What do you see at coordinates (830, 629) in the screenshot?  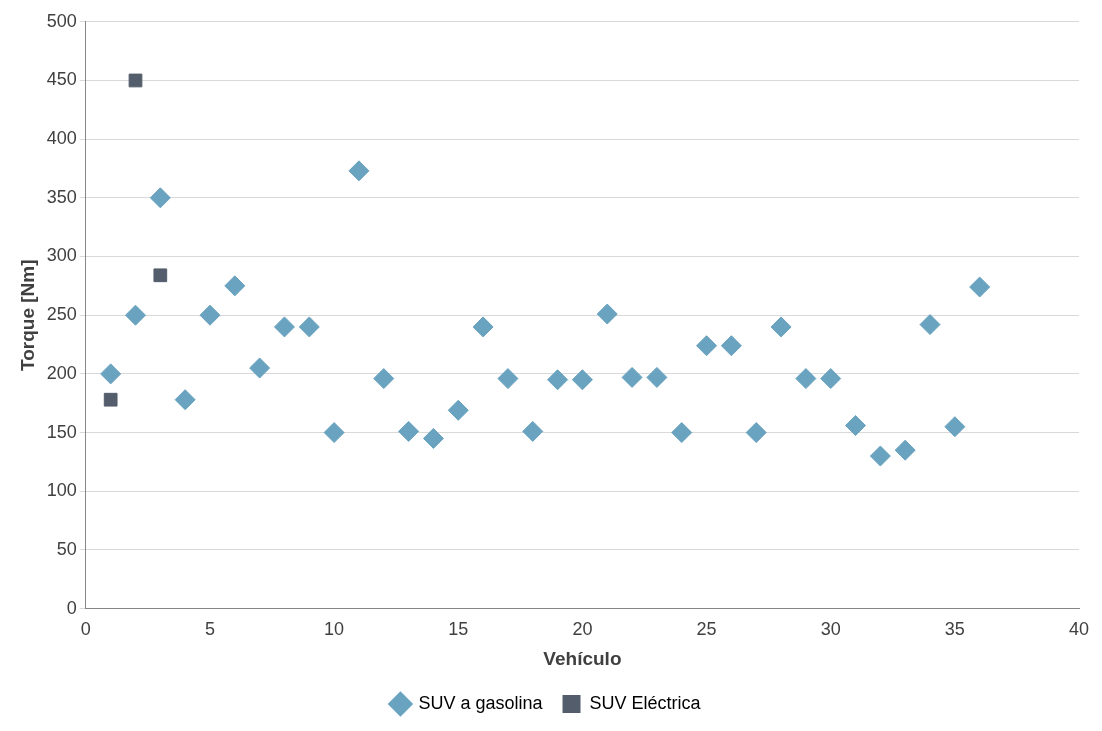 I see `x-tick-label: 30` at bounding box center [830, 629].